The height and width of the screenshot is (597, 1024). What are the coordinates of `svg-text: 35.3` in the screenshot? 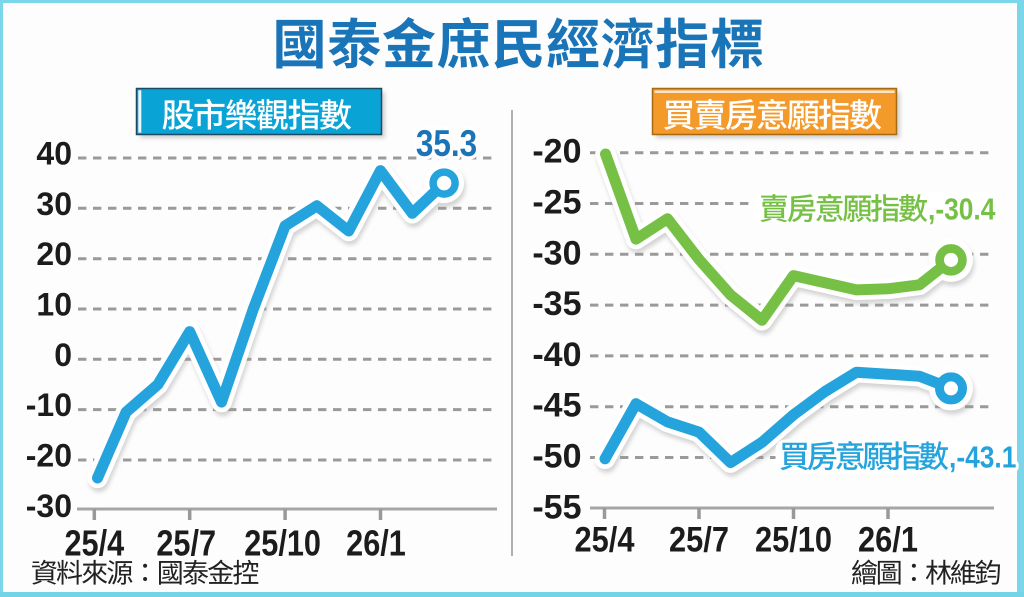 It's located at (446, 144).